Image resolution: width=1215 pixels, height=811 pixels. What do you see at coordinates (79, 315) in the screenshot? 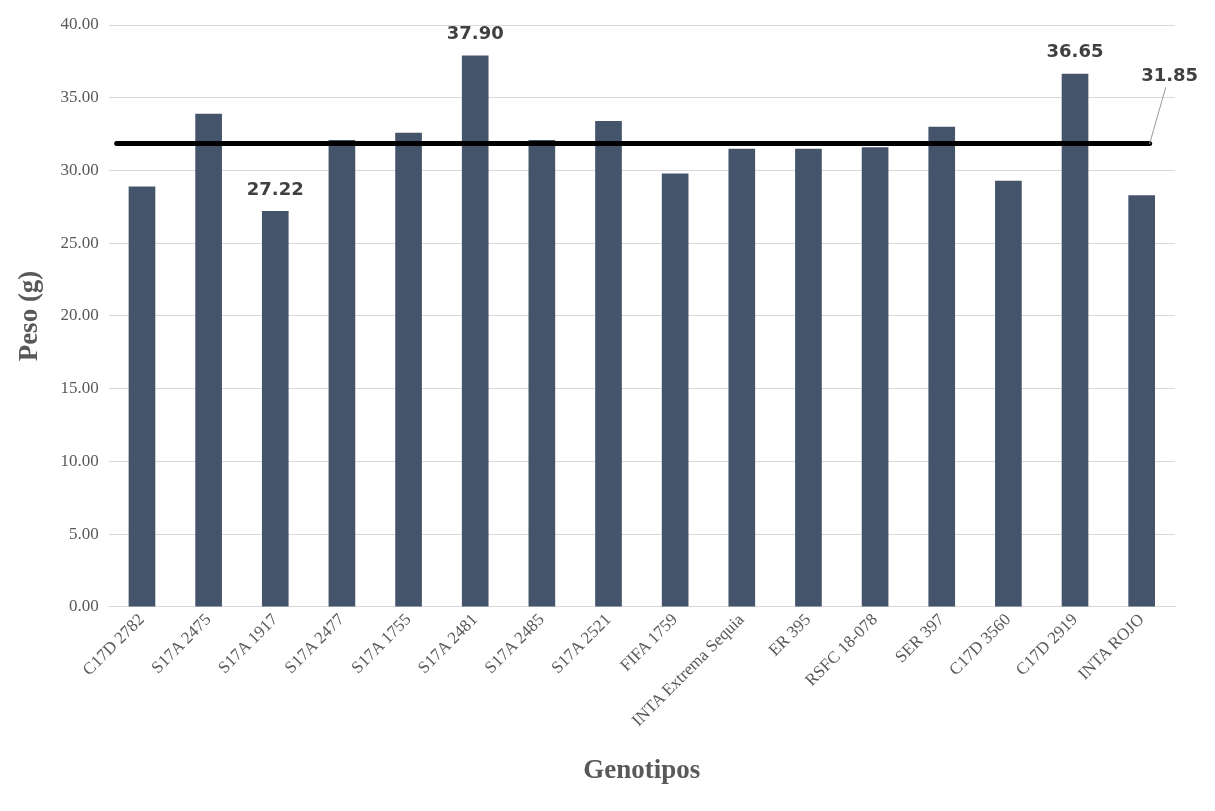
I see `y-tick-label: 20.00` at bounding box center [79, 315].